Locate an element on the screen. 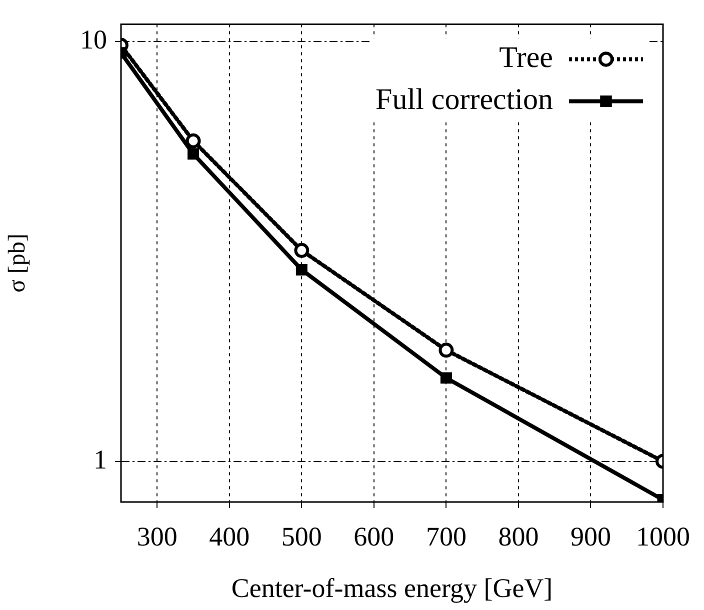 The width and height of the screenshot is (704, 610). x-tick-label: 700 is located at coordinates (446, 536).